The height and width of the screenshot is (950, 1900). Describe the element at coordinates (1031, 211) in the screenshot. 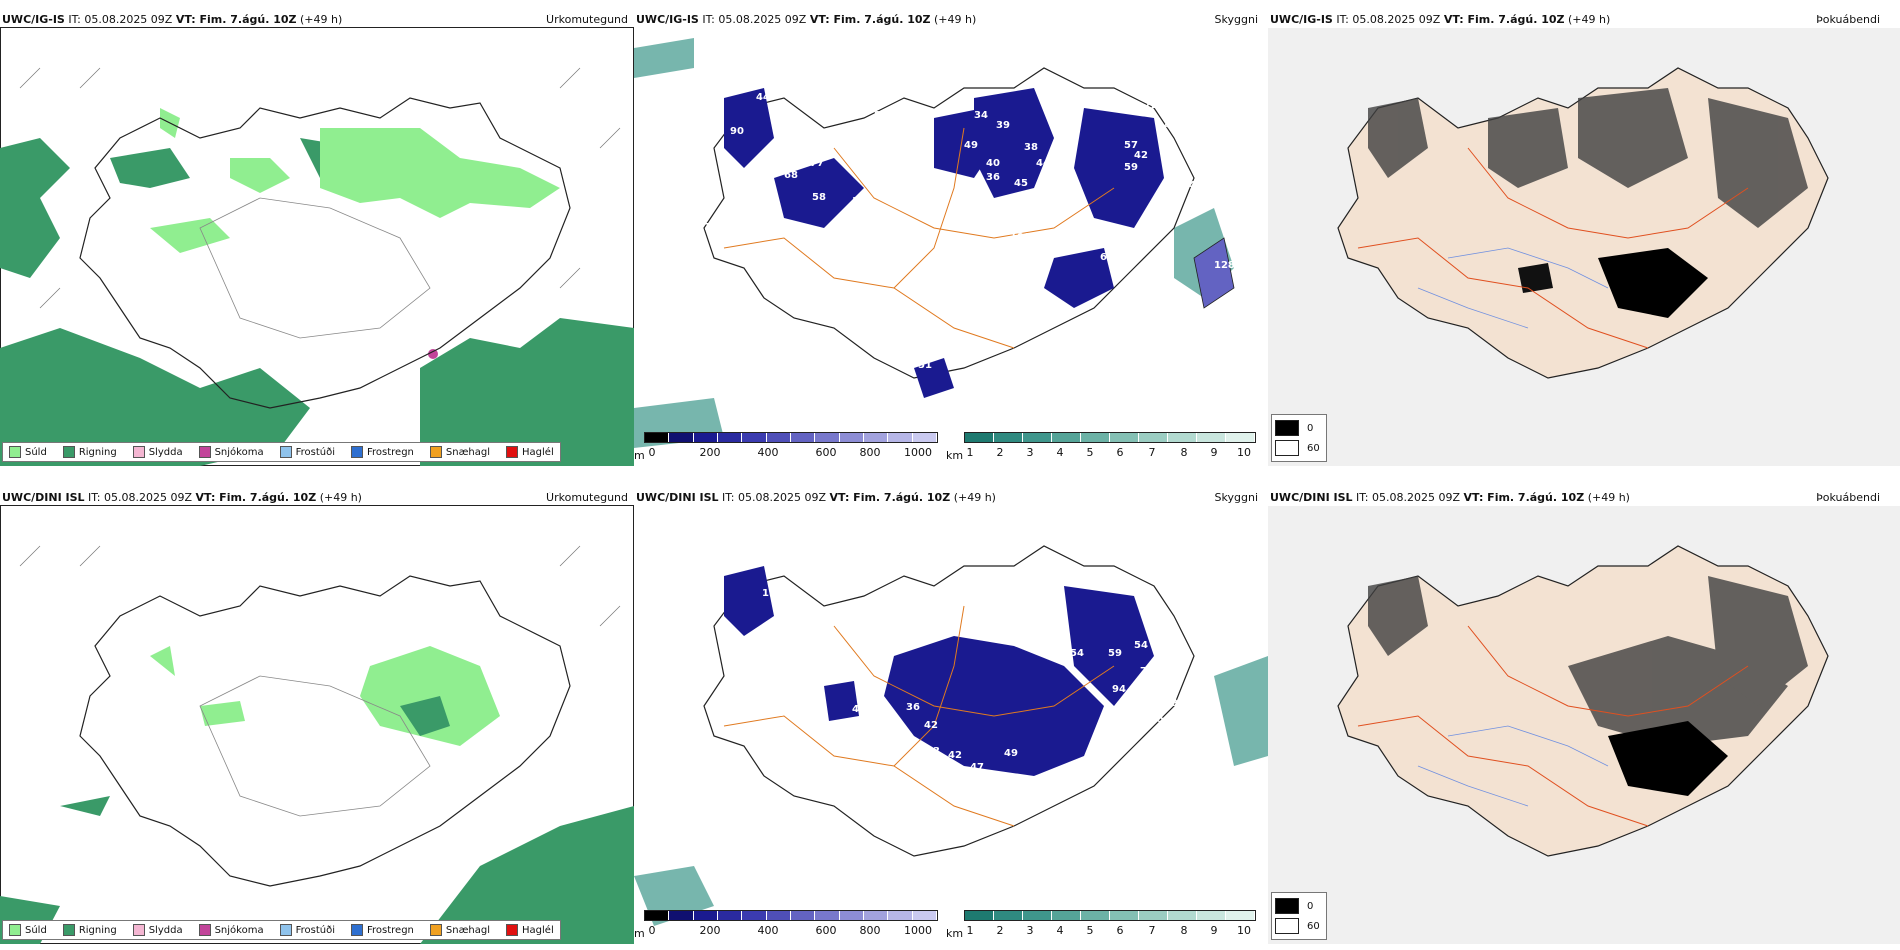

I see `ceiling-value-label: 56` at that location.